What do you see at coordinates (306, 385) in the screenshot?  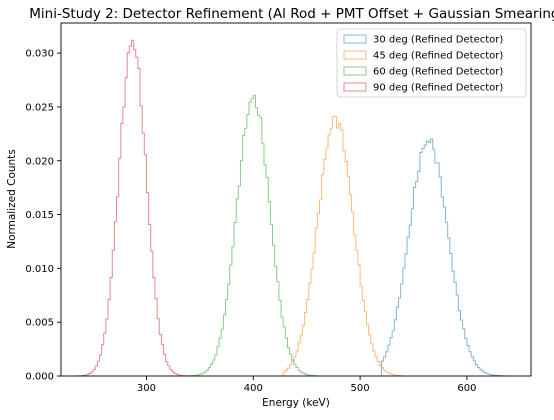 I see `x-axis-ticks: 300 400 500 600` at bounding box center [306, 385].